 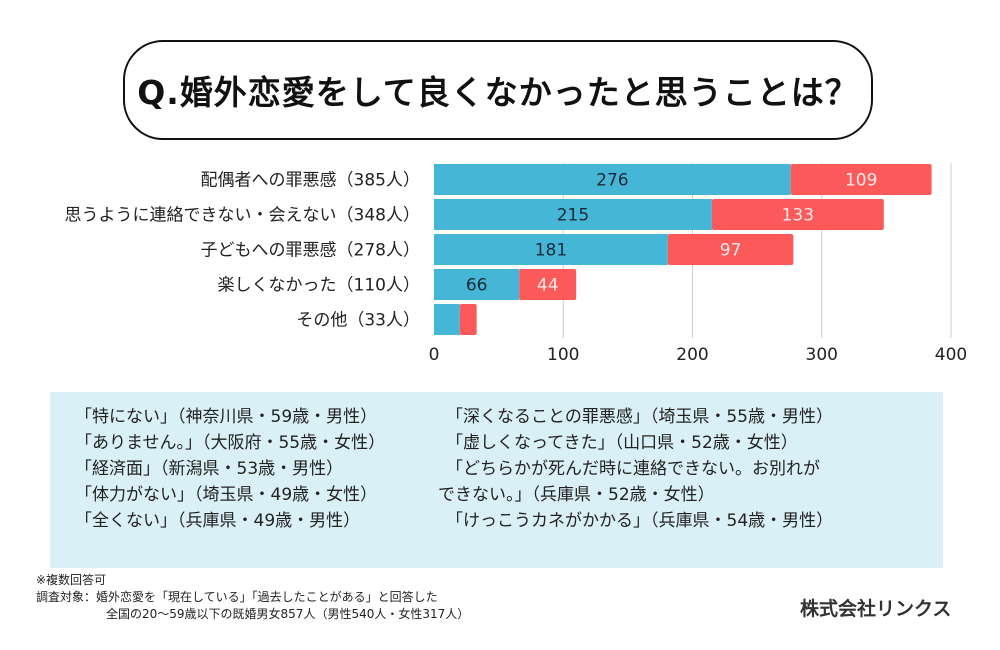 What do you see at coordinates (358, 321) in the screenshot?
I see `category-label: その他（33人）` at bounding box center [358, 321].